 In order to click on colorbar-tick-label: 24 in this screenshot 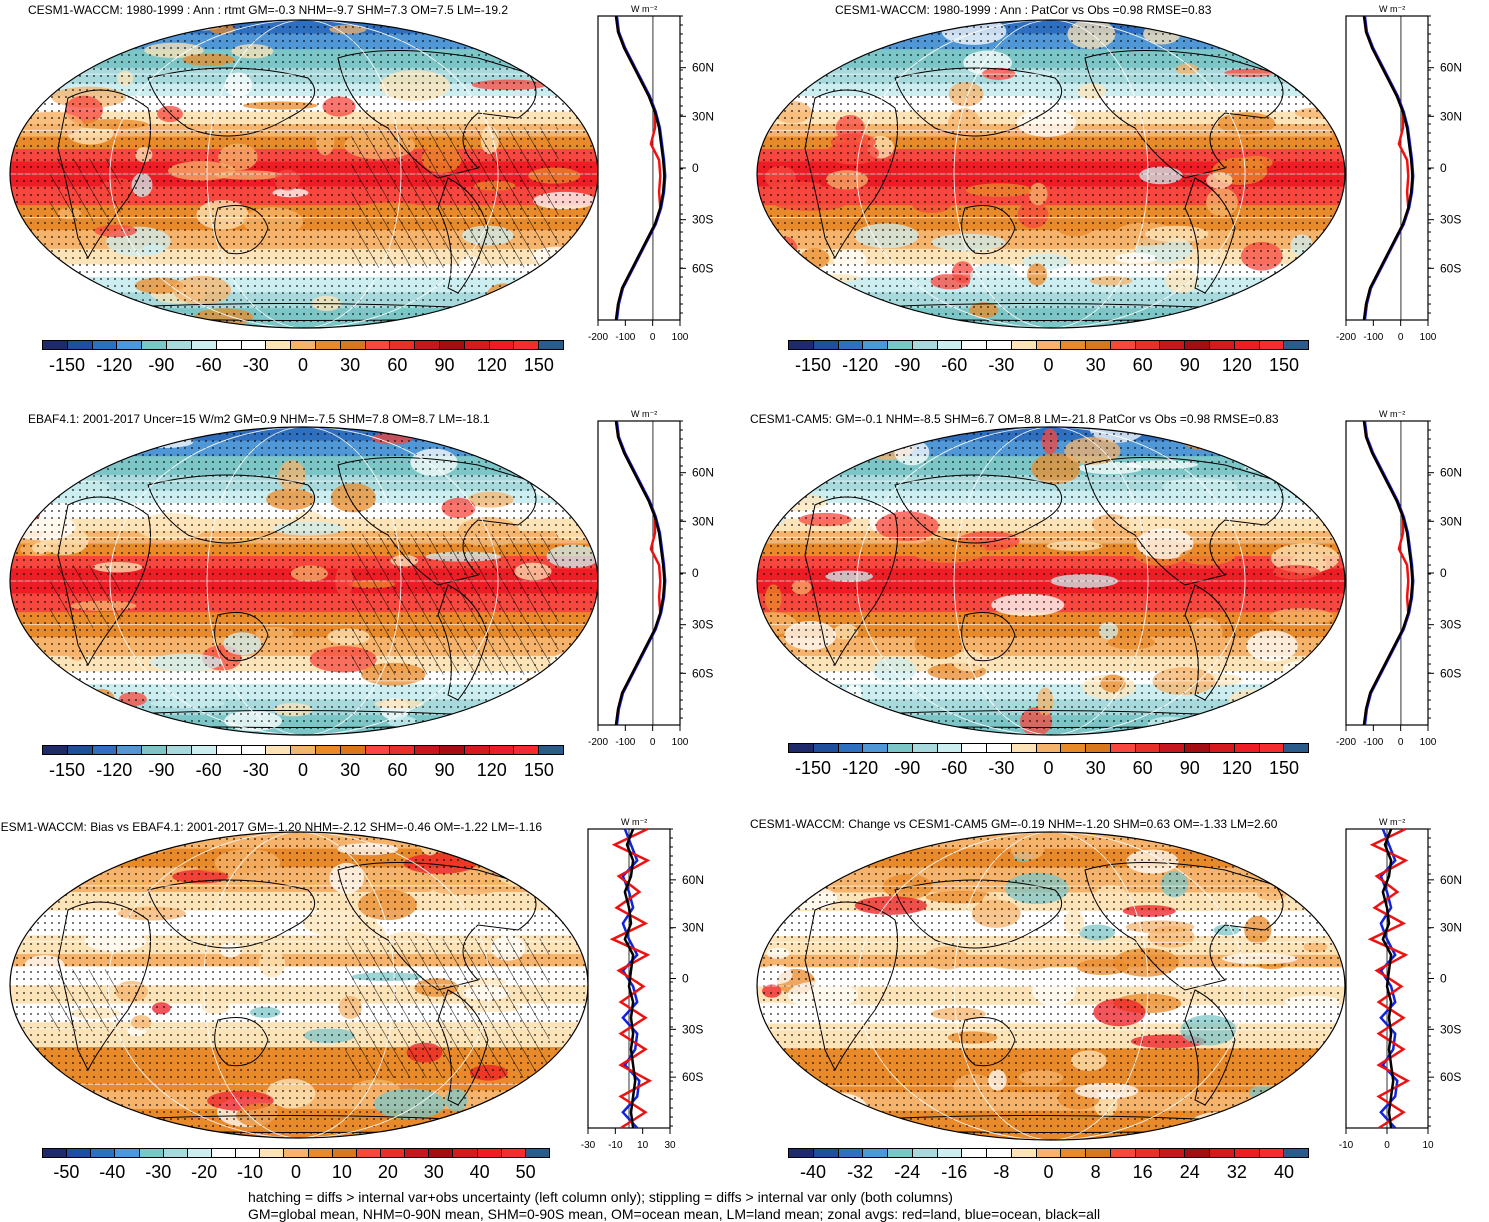, I will do `click(1189, 1172)`.